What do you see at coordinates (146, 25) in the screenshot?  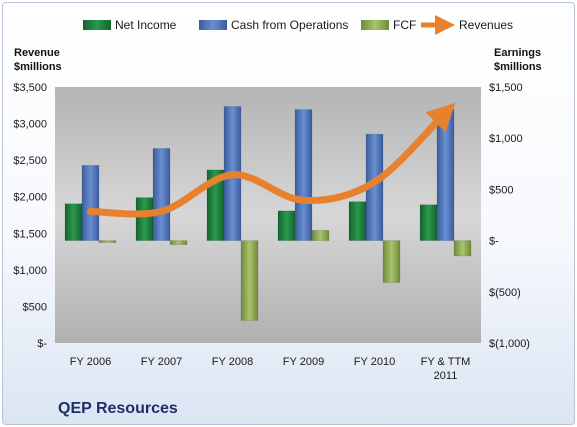 I see `legend-label-net-income: Net Income` at bounding box center [146, 25].